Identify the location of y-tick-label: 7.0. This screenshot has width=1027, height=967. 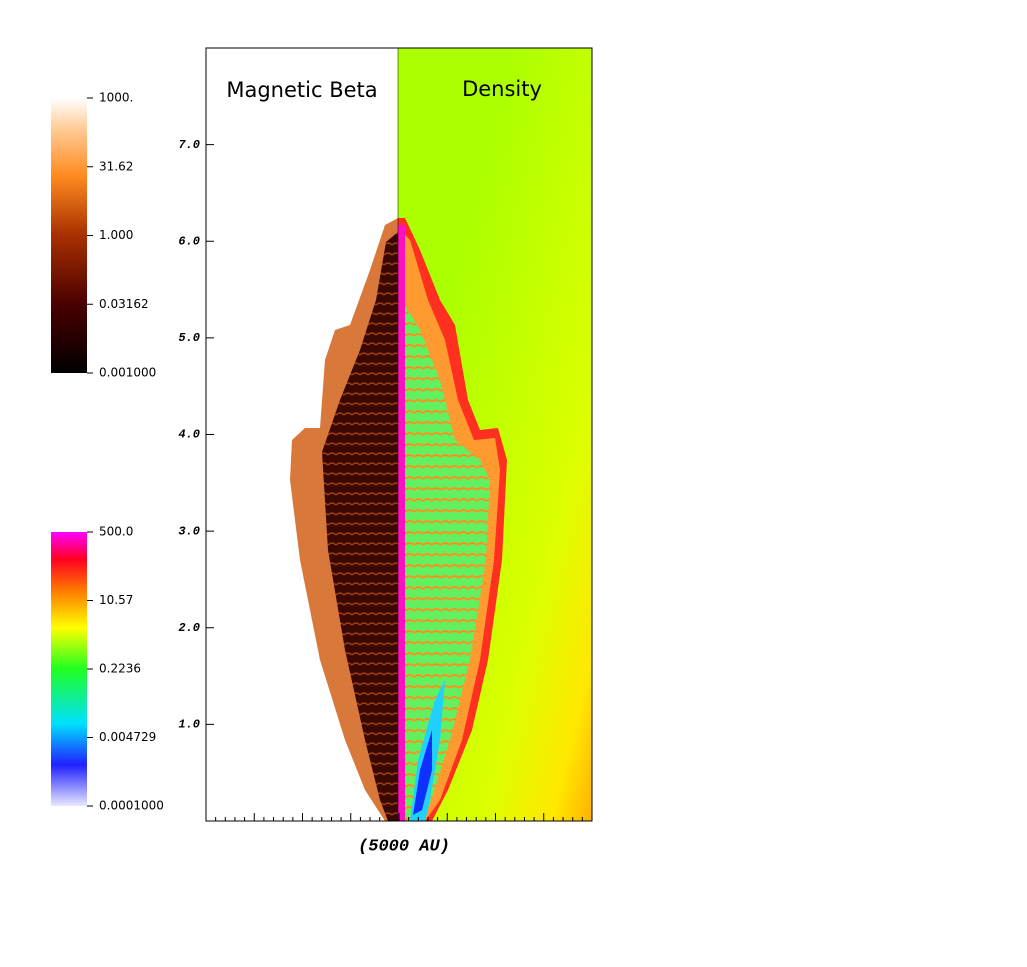
(189, 145).